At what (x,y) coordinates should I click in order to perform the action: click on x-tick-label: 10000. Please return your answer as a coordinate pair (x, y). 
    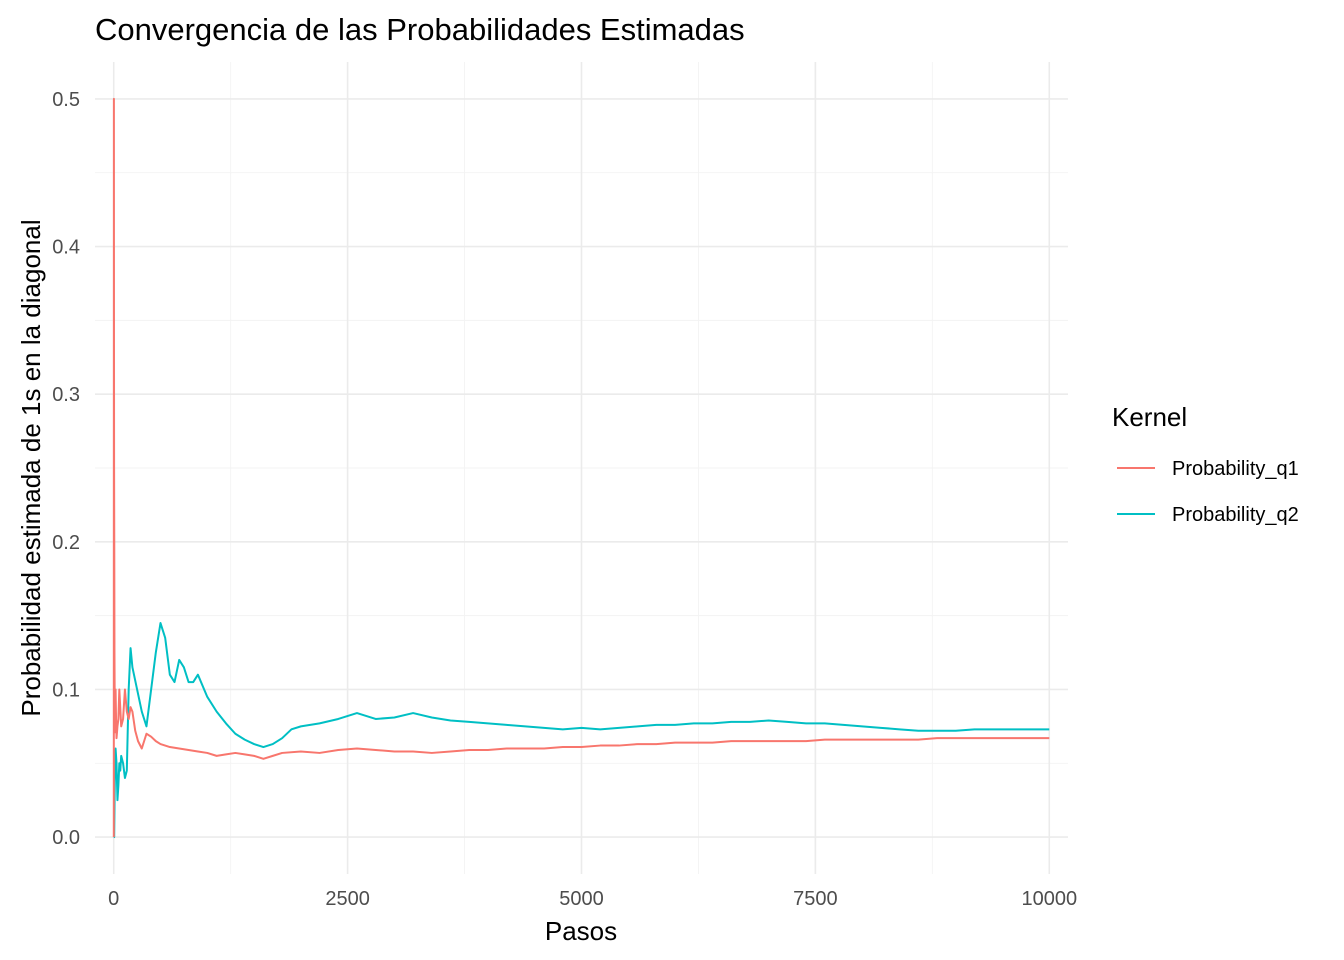
    Looking at the image, I should click on (1049, 899).